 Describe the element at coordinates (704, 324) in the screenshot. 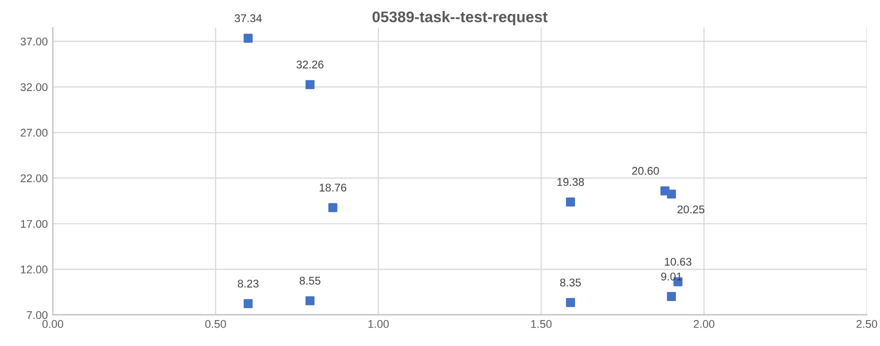

I see `x-tick-label: 2.00` at that location.